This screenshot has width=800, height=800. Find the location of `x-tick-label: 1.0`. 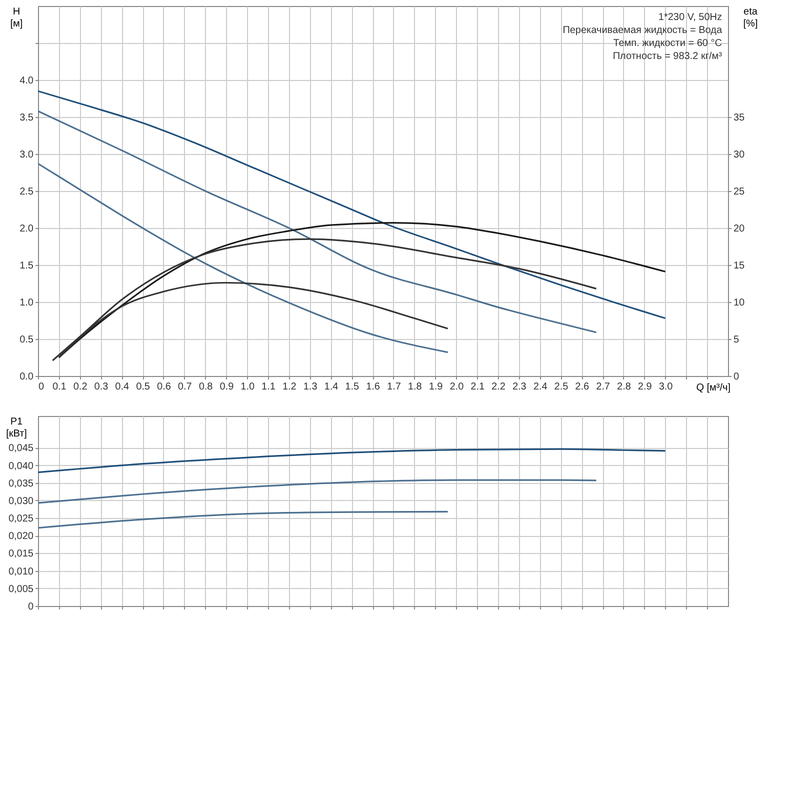

x-tick-label: 1.0 is located at coordinates (247, 387).